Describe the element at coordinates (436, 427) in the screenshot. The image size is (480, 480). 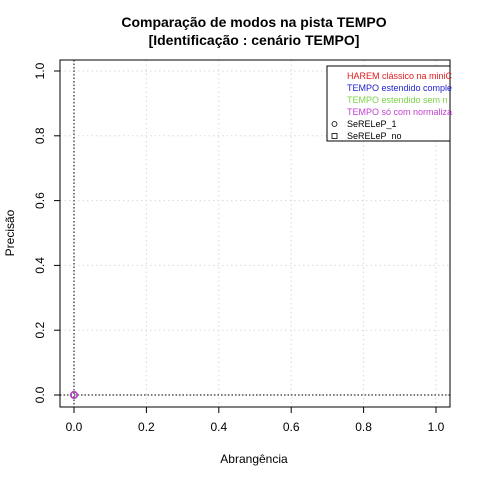
I see `x-tick-label: 1.0` at that location.